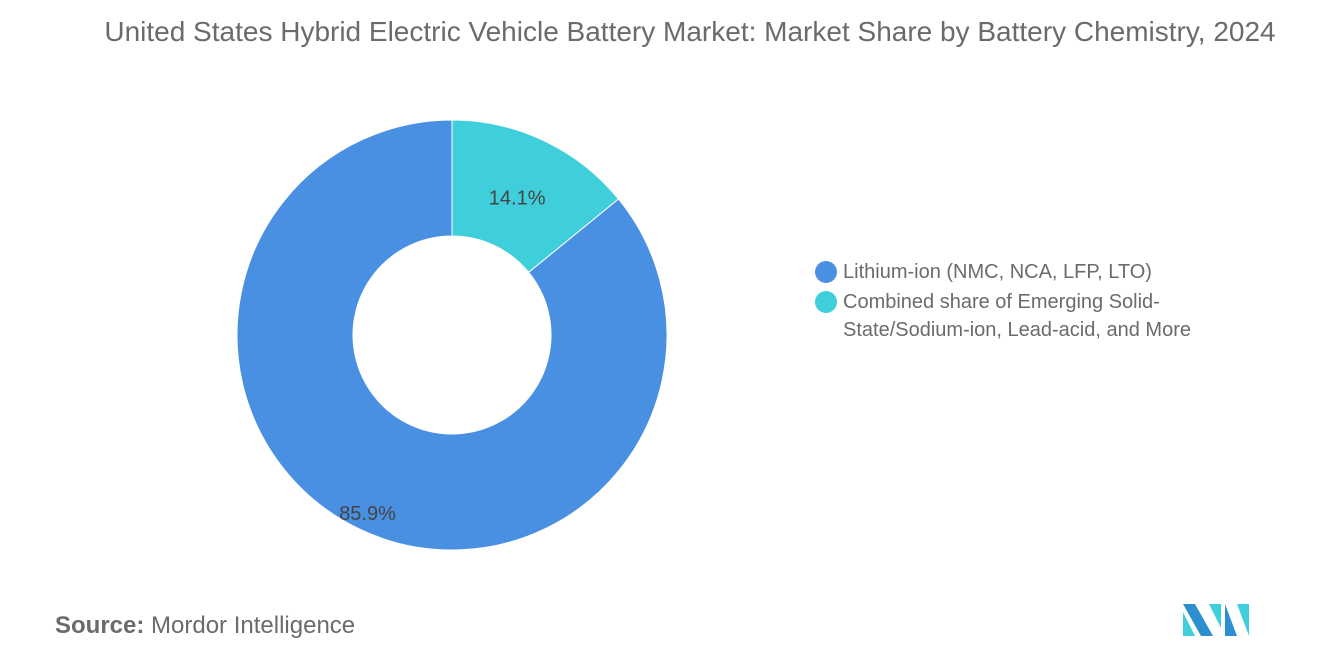  What do you see at coordinates (1216, 620) in the screenshot?
I see `mordor-intelligence-logo` at bounding box center [1216, 620].